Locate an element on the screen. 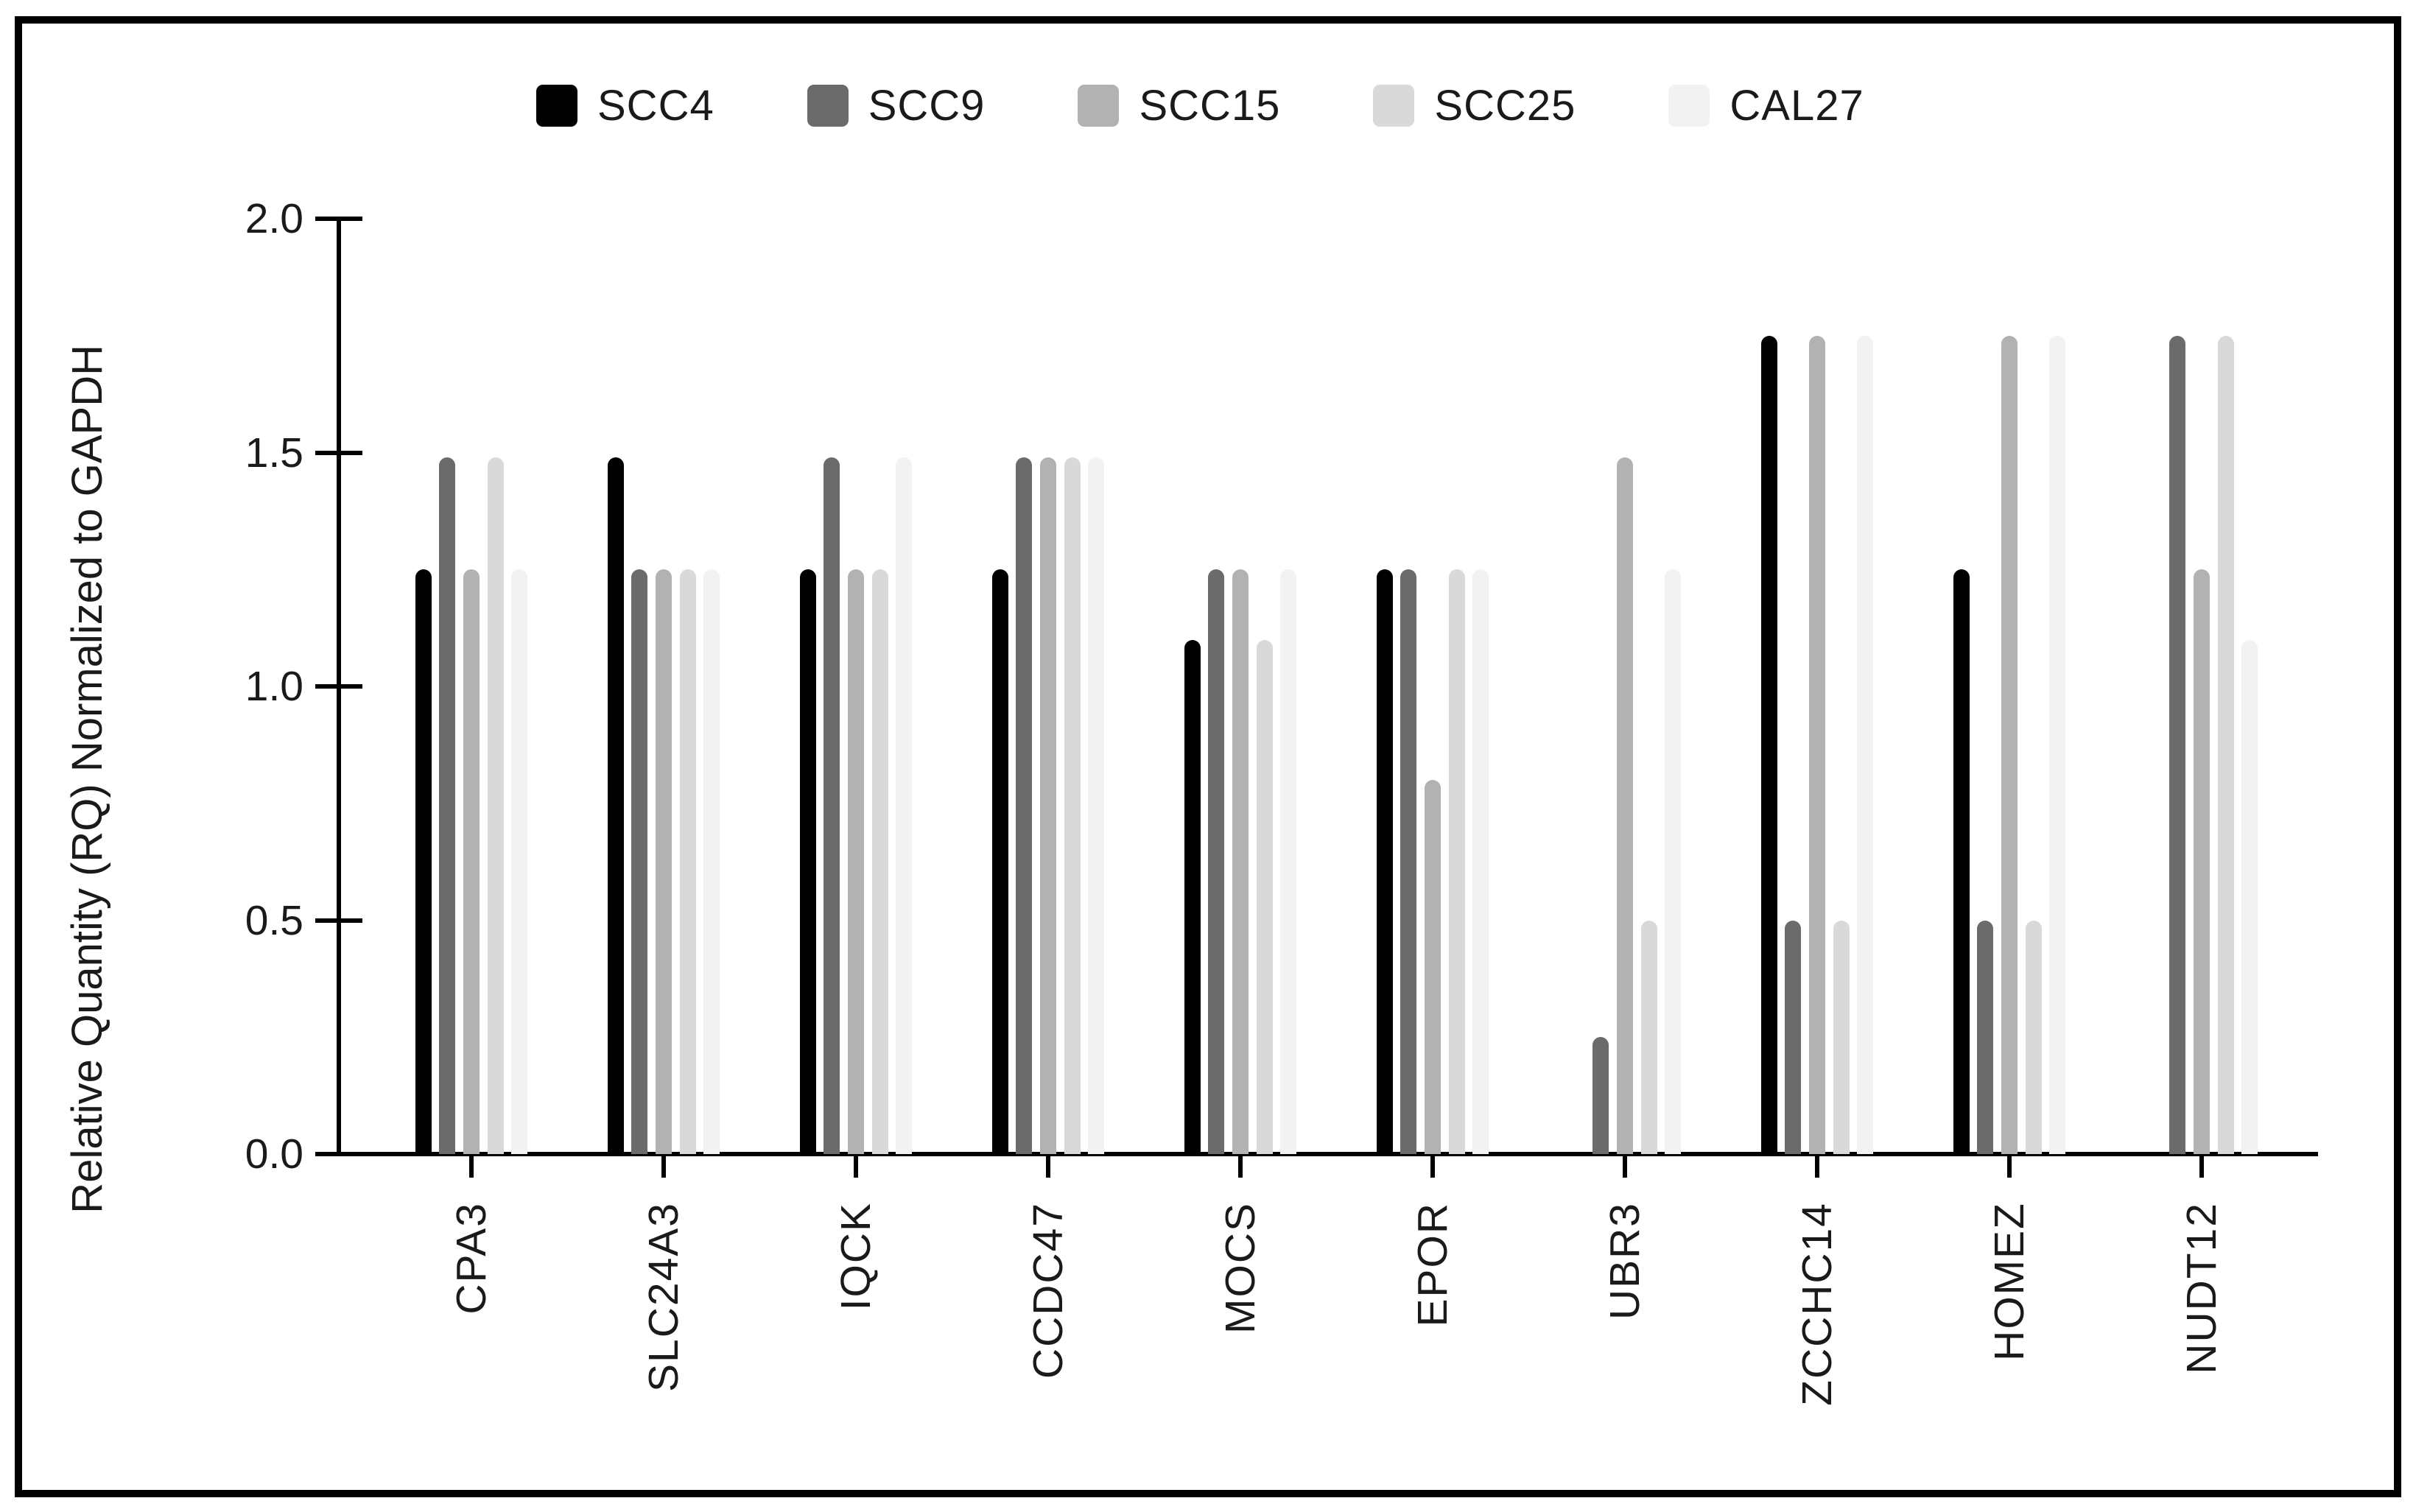  x-axis-line is located at coordinates (1328, 1154).